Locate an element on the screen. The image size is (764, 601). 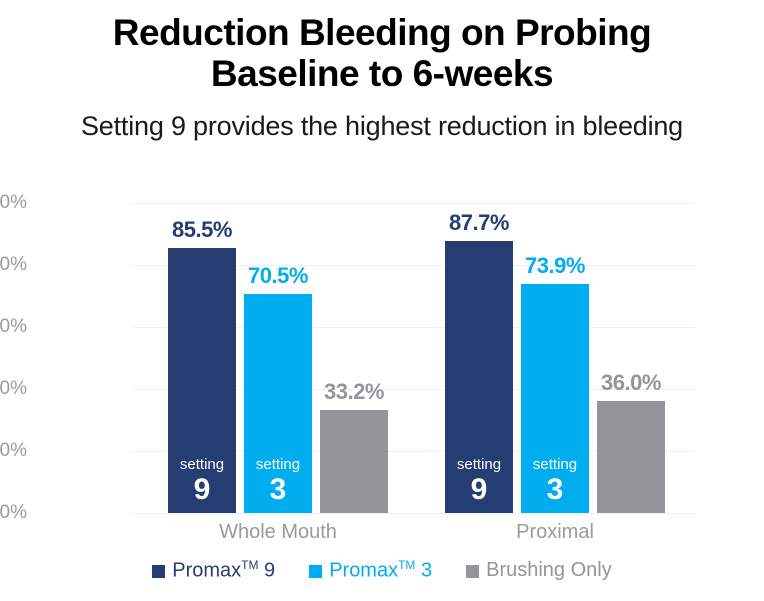
x-axis-category-label: Proximal is located at coordinates (555, 532).